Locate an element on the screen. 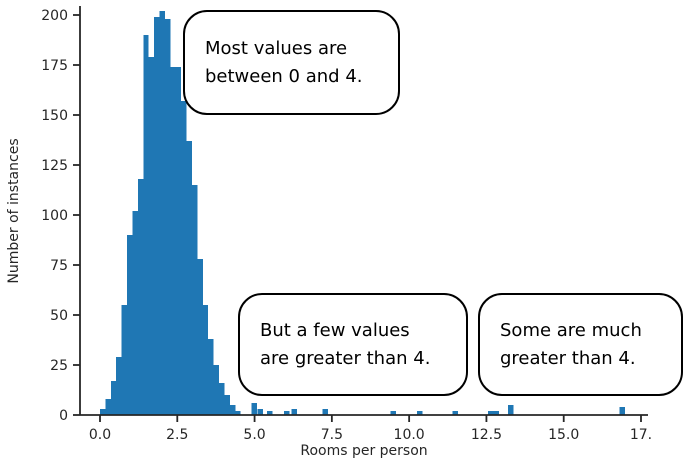  y-tick-label: 175 is located at coordinates (54, 66).